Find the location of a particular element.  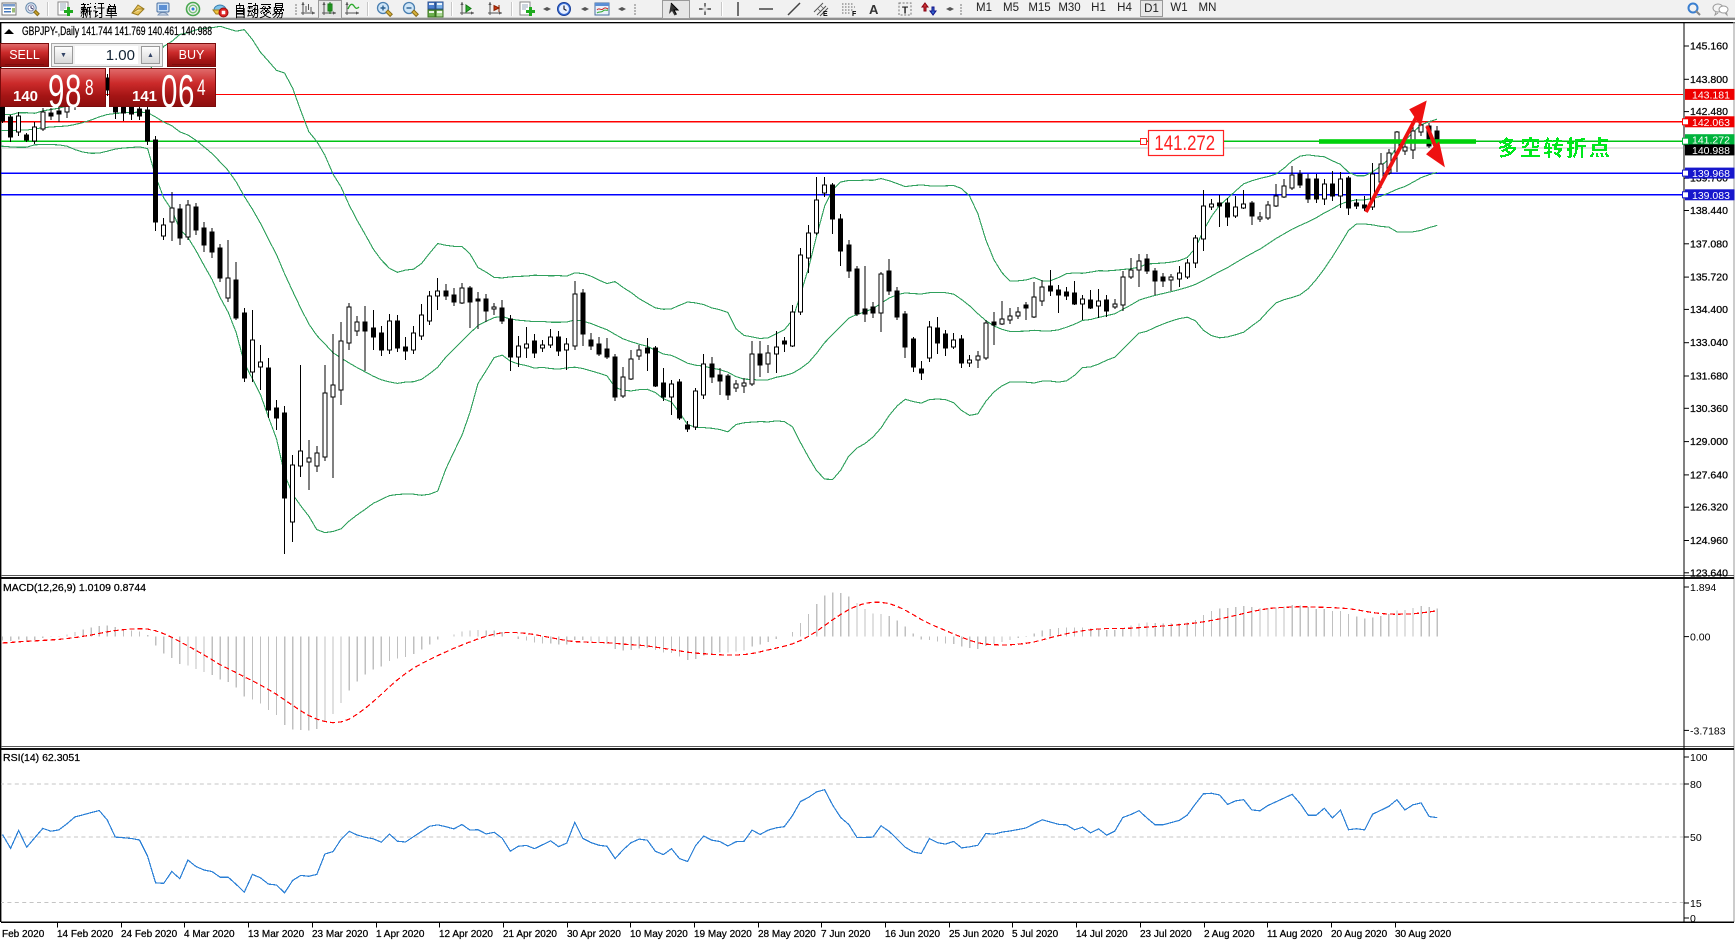

svg-text: RSI(14) 62.3051 is located at coordinates (41, 758).